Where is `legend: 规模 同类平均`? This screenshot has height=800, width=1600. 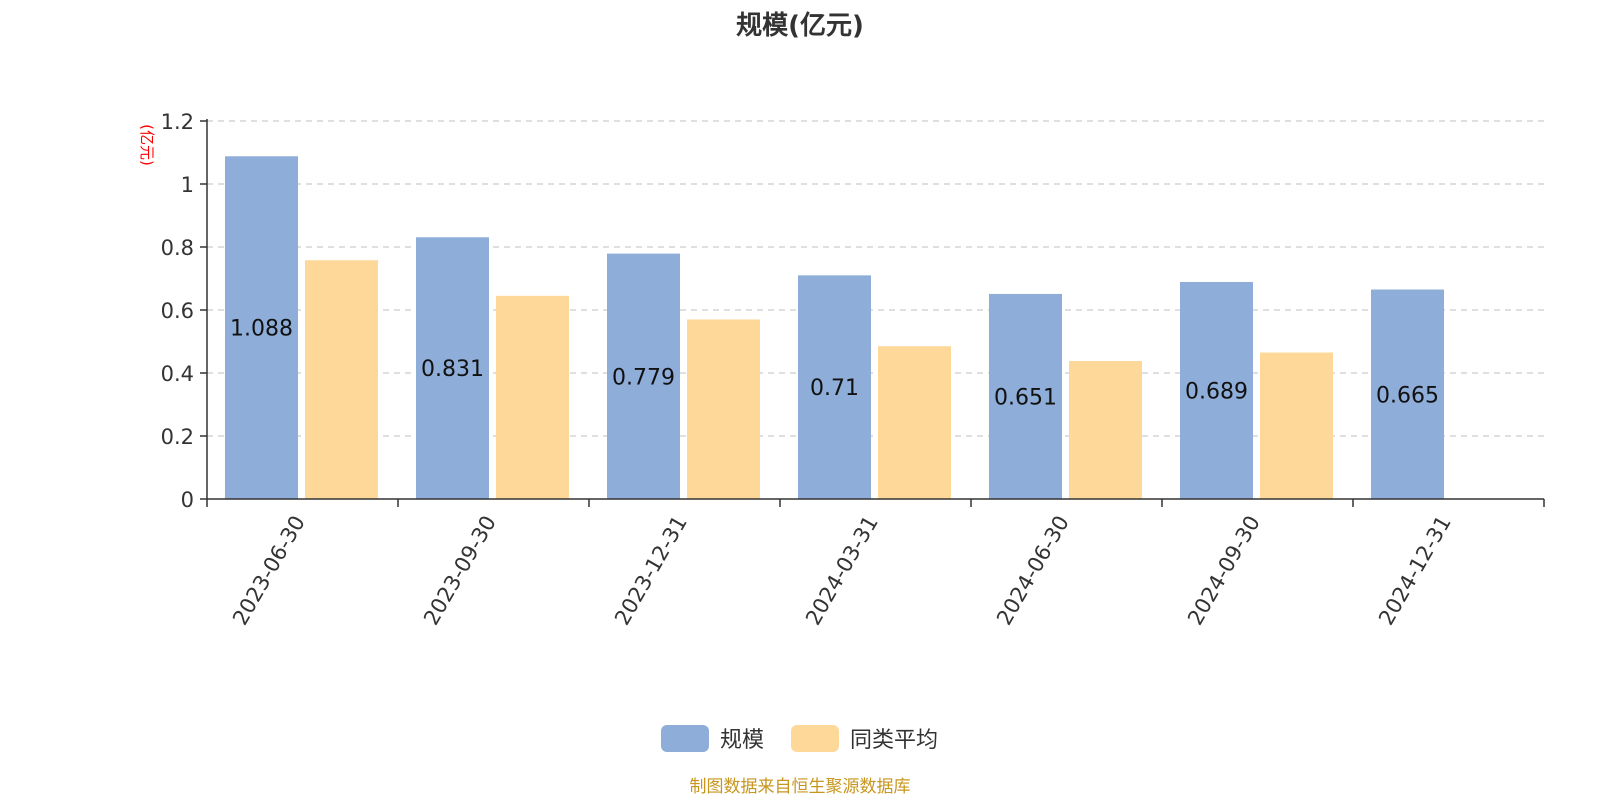 legend: 规模 同类平均 is located at coordinates (799, 739).